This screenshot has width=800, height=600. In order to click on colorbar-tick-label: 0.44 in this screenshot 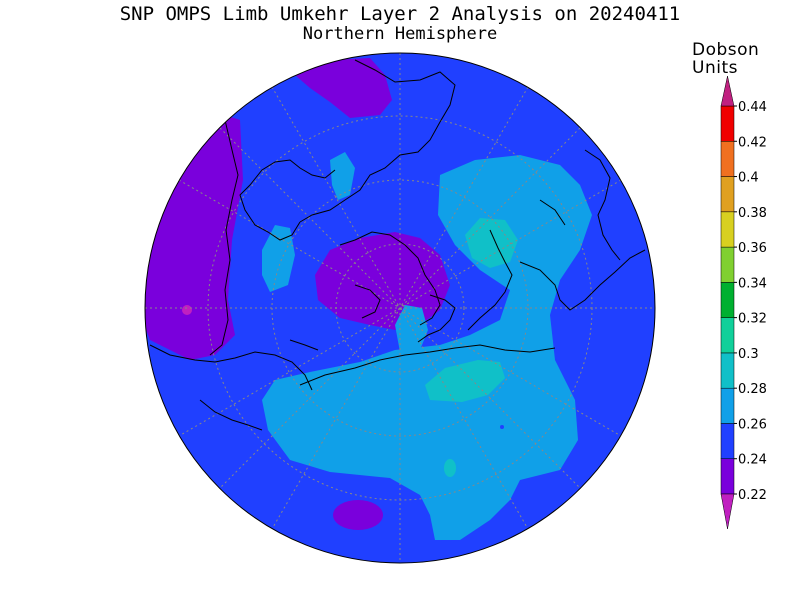, I will do `click(752, 107)`.